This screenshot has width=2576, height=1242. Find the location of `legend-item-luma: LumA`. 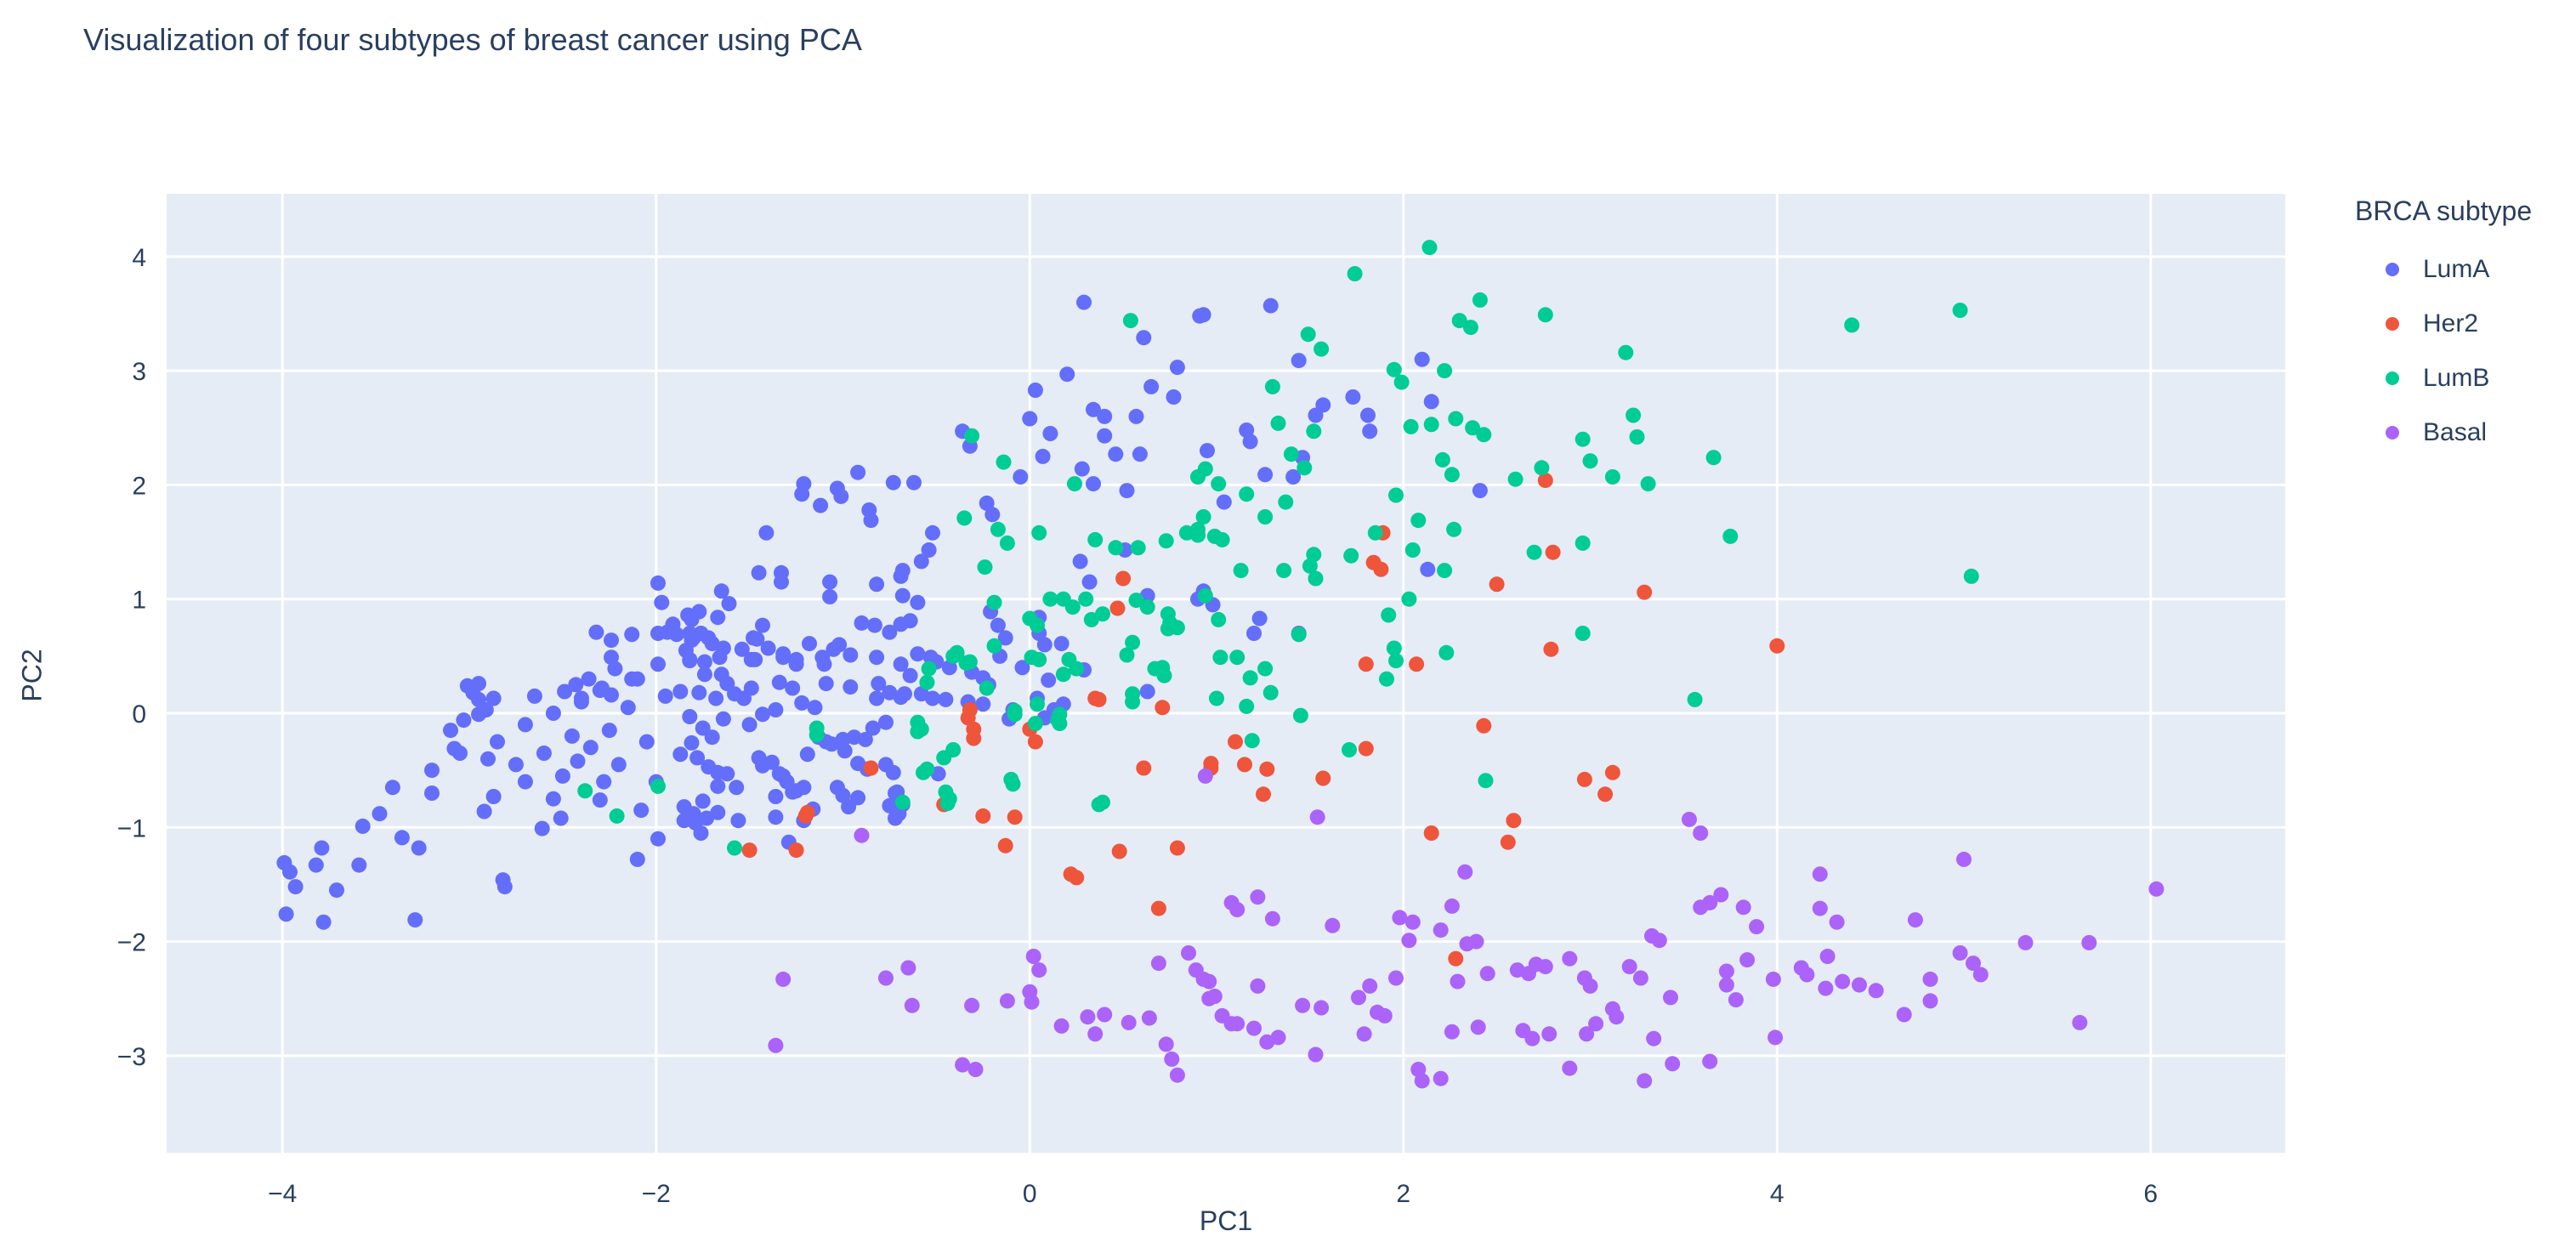

legend-item-luma: LumA is located at coordinates (2443, 269).